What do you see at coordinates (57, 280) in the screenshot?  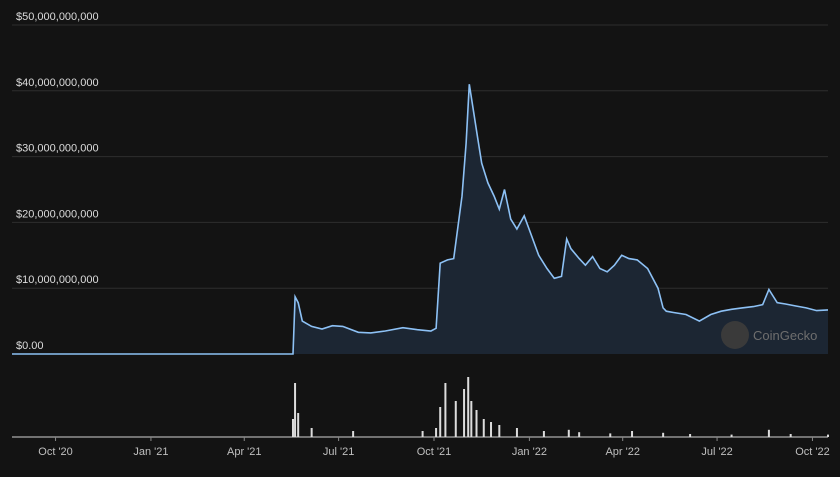 I see `y-tick-label: $10,000,000,000` at bounding box center [57, 280].